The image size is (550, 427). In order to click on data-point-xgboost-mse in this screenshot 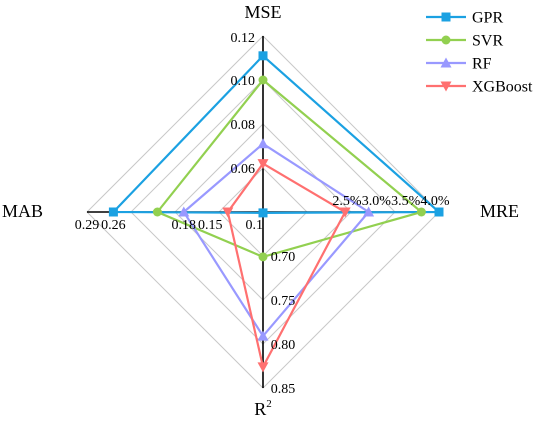, I will do `click(263, 164)`.